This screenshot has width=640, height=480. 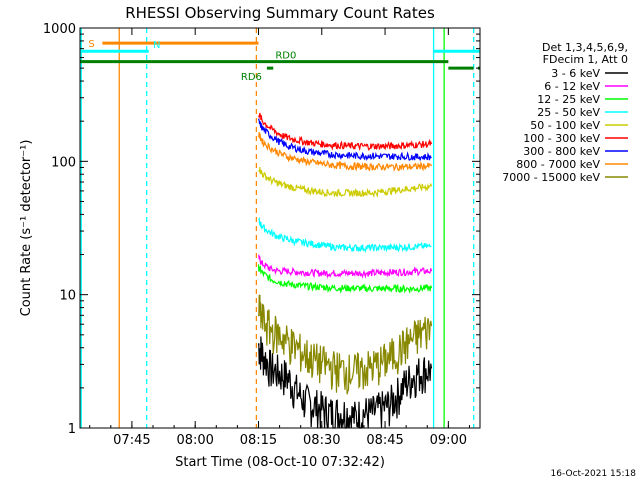 I want to click on legend-entry-5: 100 - 300 keV, so click(x=561, y=138).